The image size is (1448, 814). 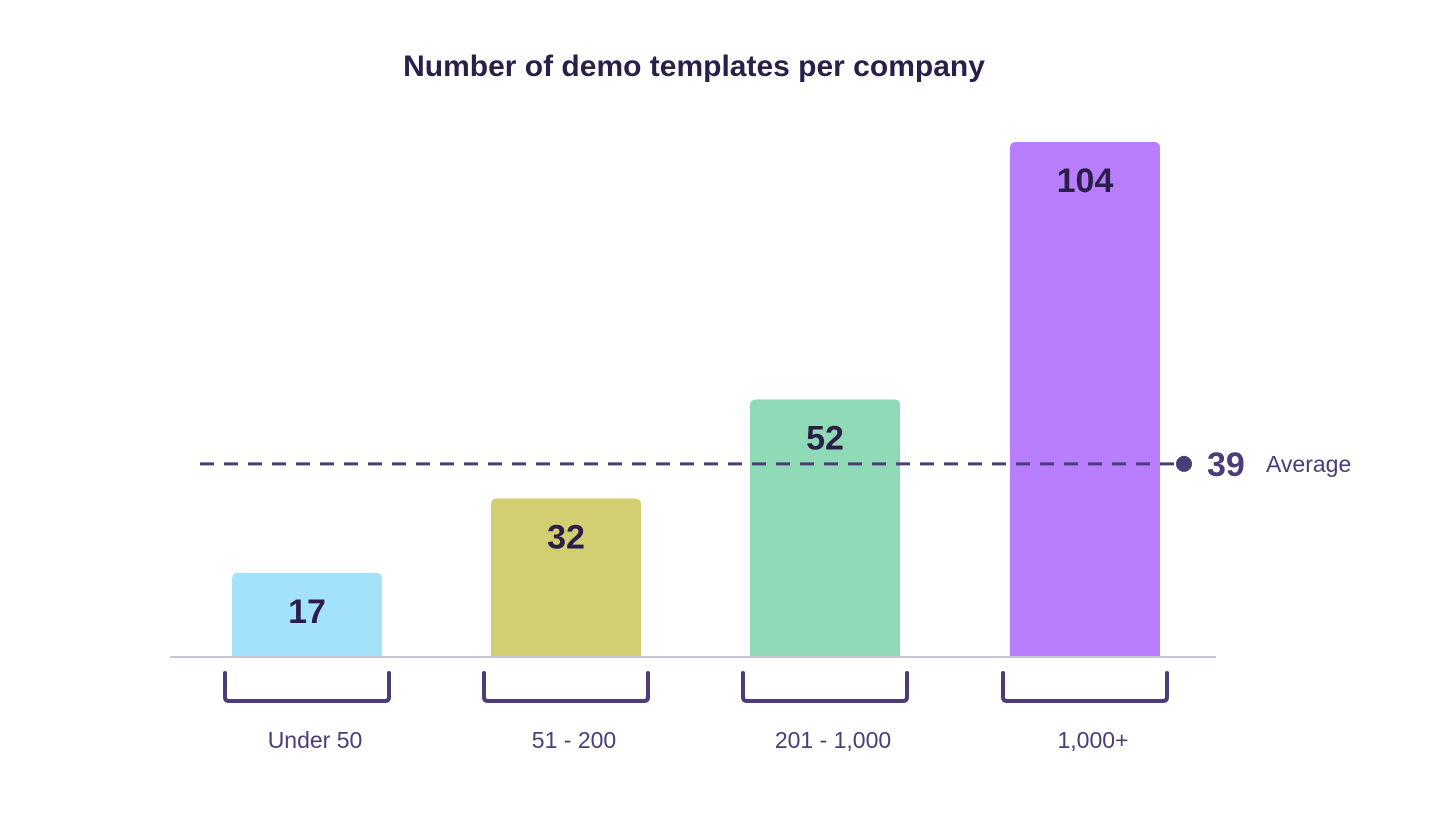 I want to click on category-brackets-layer, so click(x=696, y=687).